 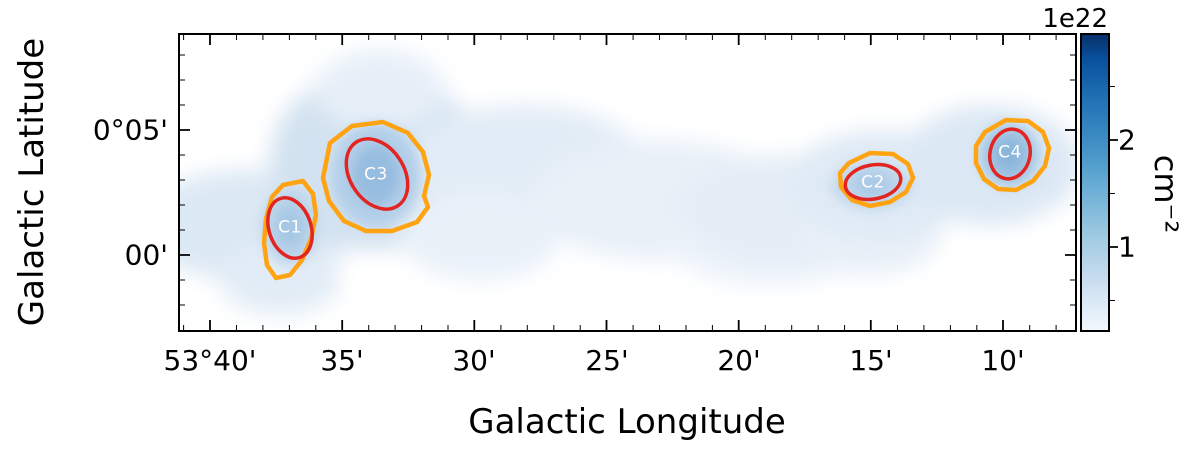 What do you see at coordinates (1114, 193) in the screenshot?
I see `colorbar-ticks` at bounding box center [1114, 193].